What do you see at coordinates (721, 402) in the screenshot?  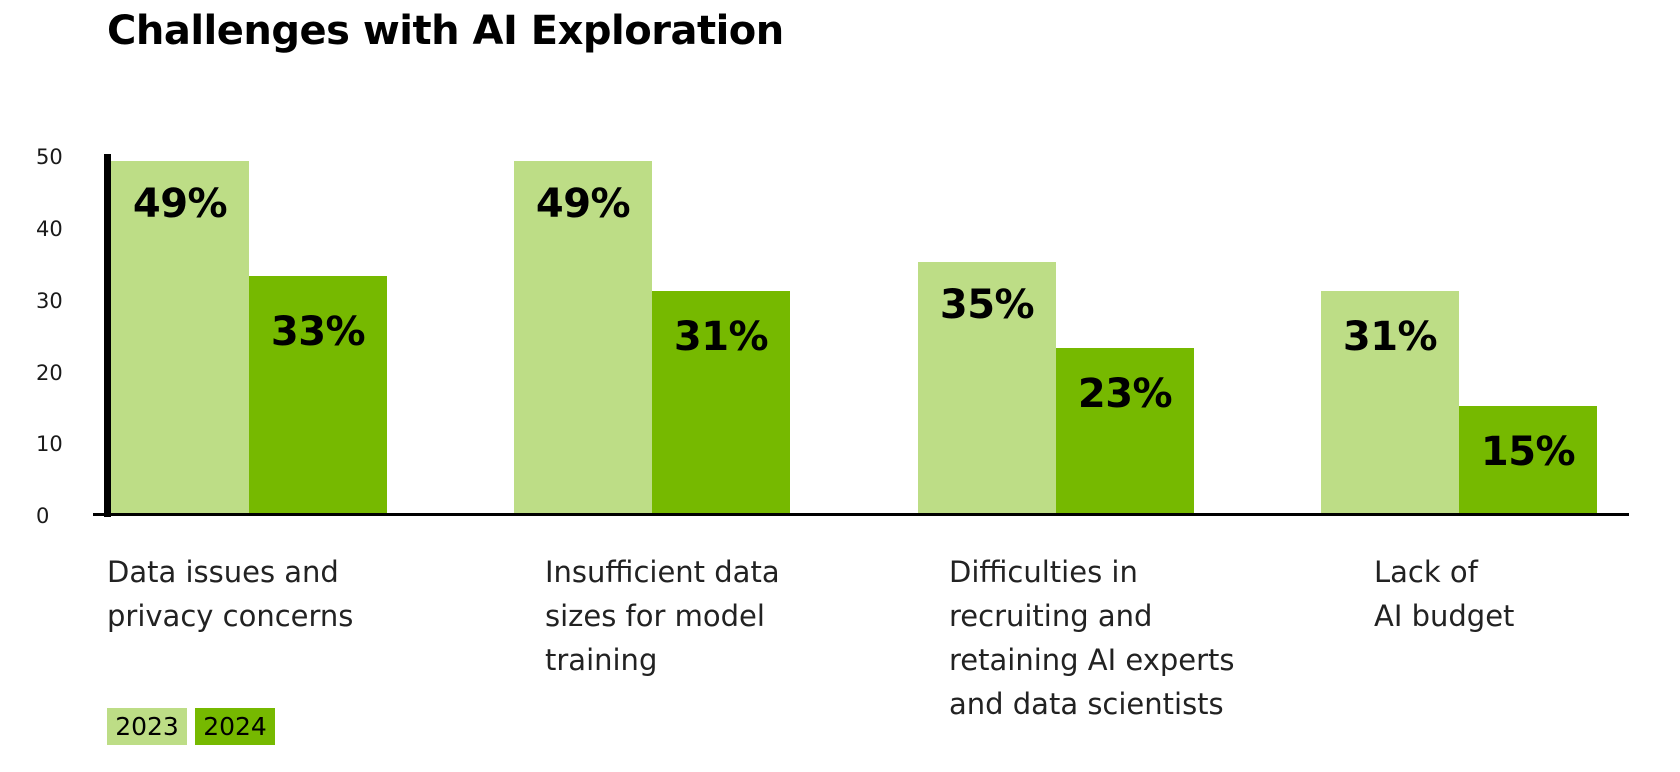 I see `bar-2024: 31%` at bounding box center [721, 402].